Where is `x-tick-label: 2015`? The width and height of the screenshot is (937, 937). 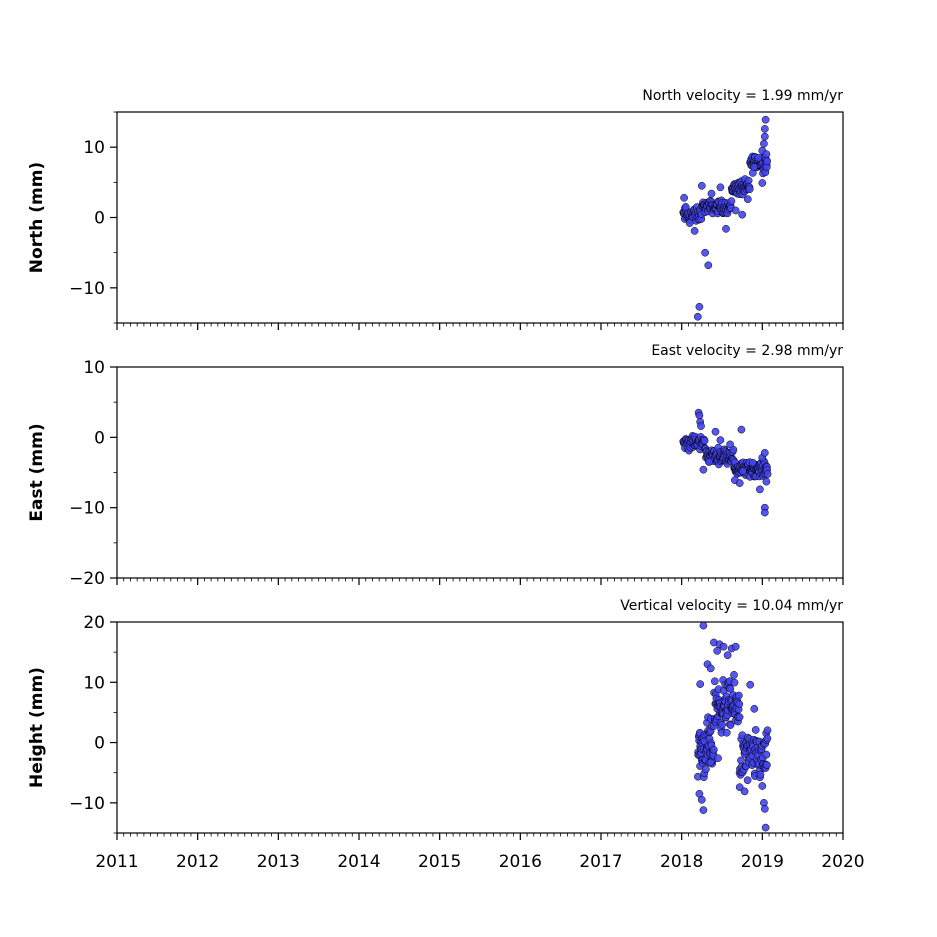 x-tick-label: 2015 is located at coordinates (439, 862).